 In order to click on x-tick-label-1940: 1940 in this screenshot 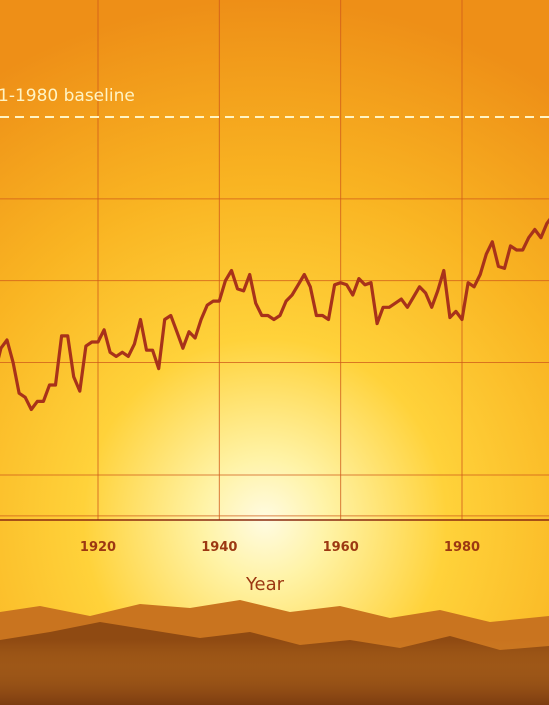, I will do `click(219, 547)`.